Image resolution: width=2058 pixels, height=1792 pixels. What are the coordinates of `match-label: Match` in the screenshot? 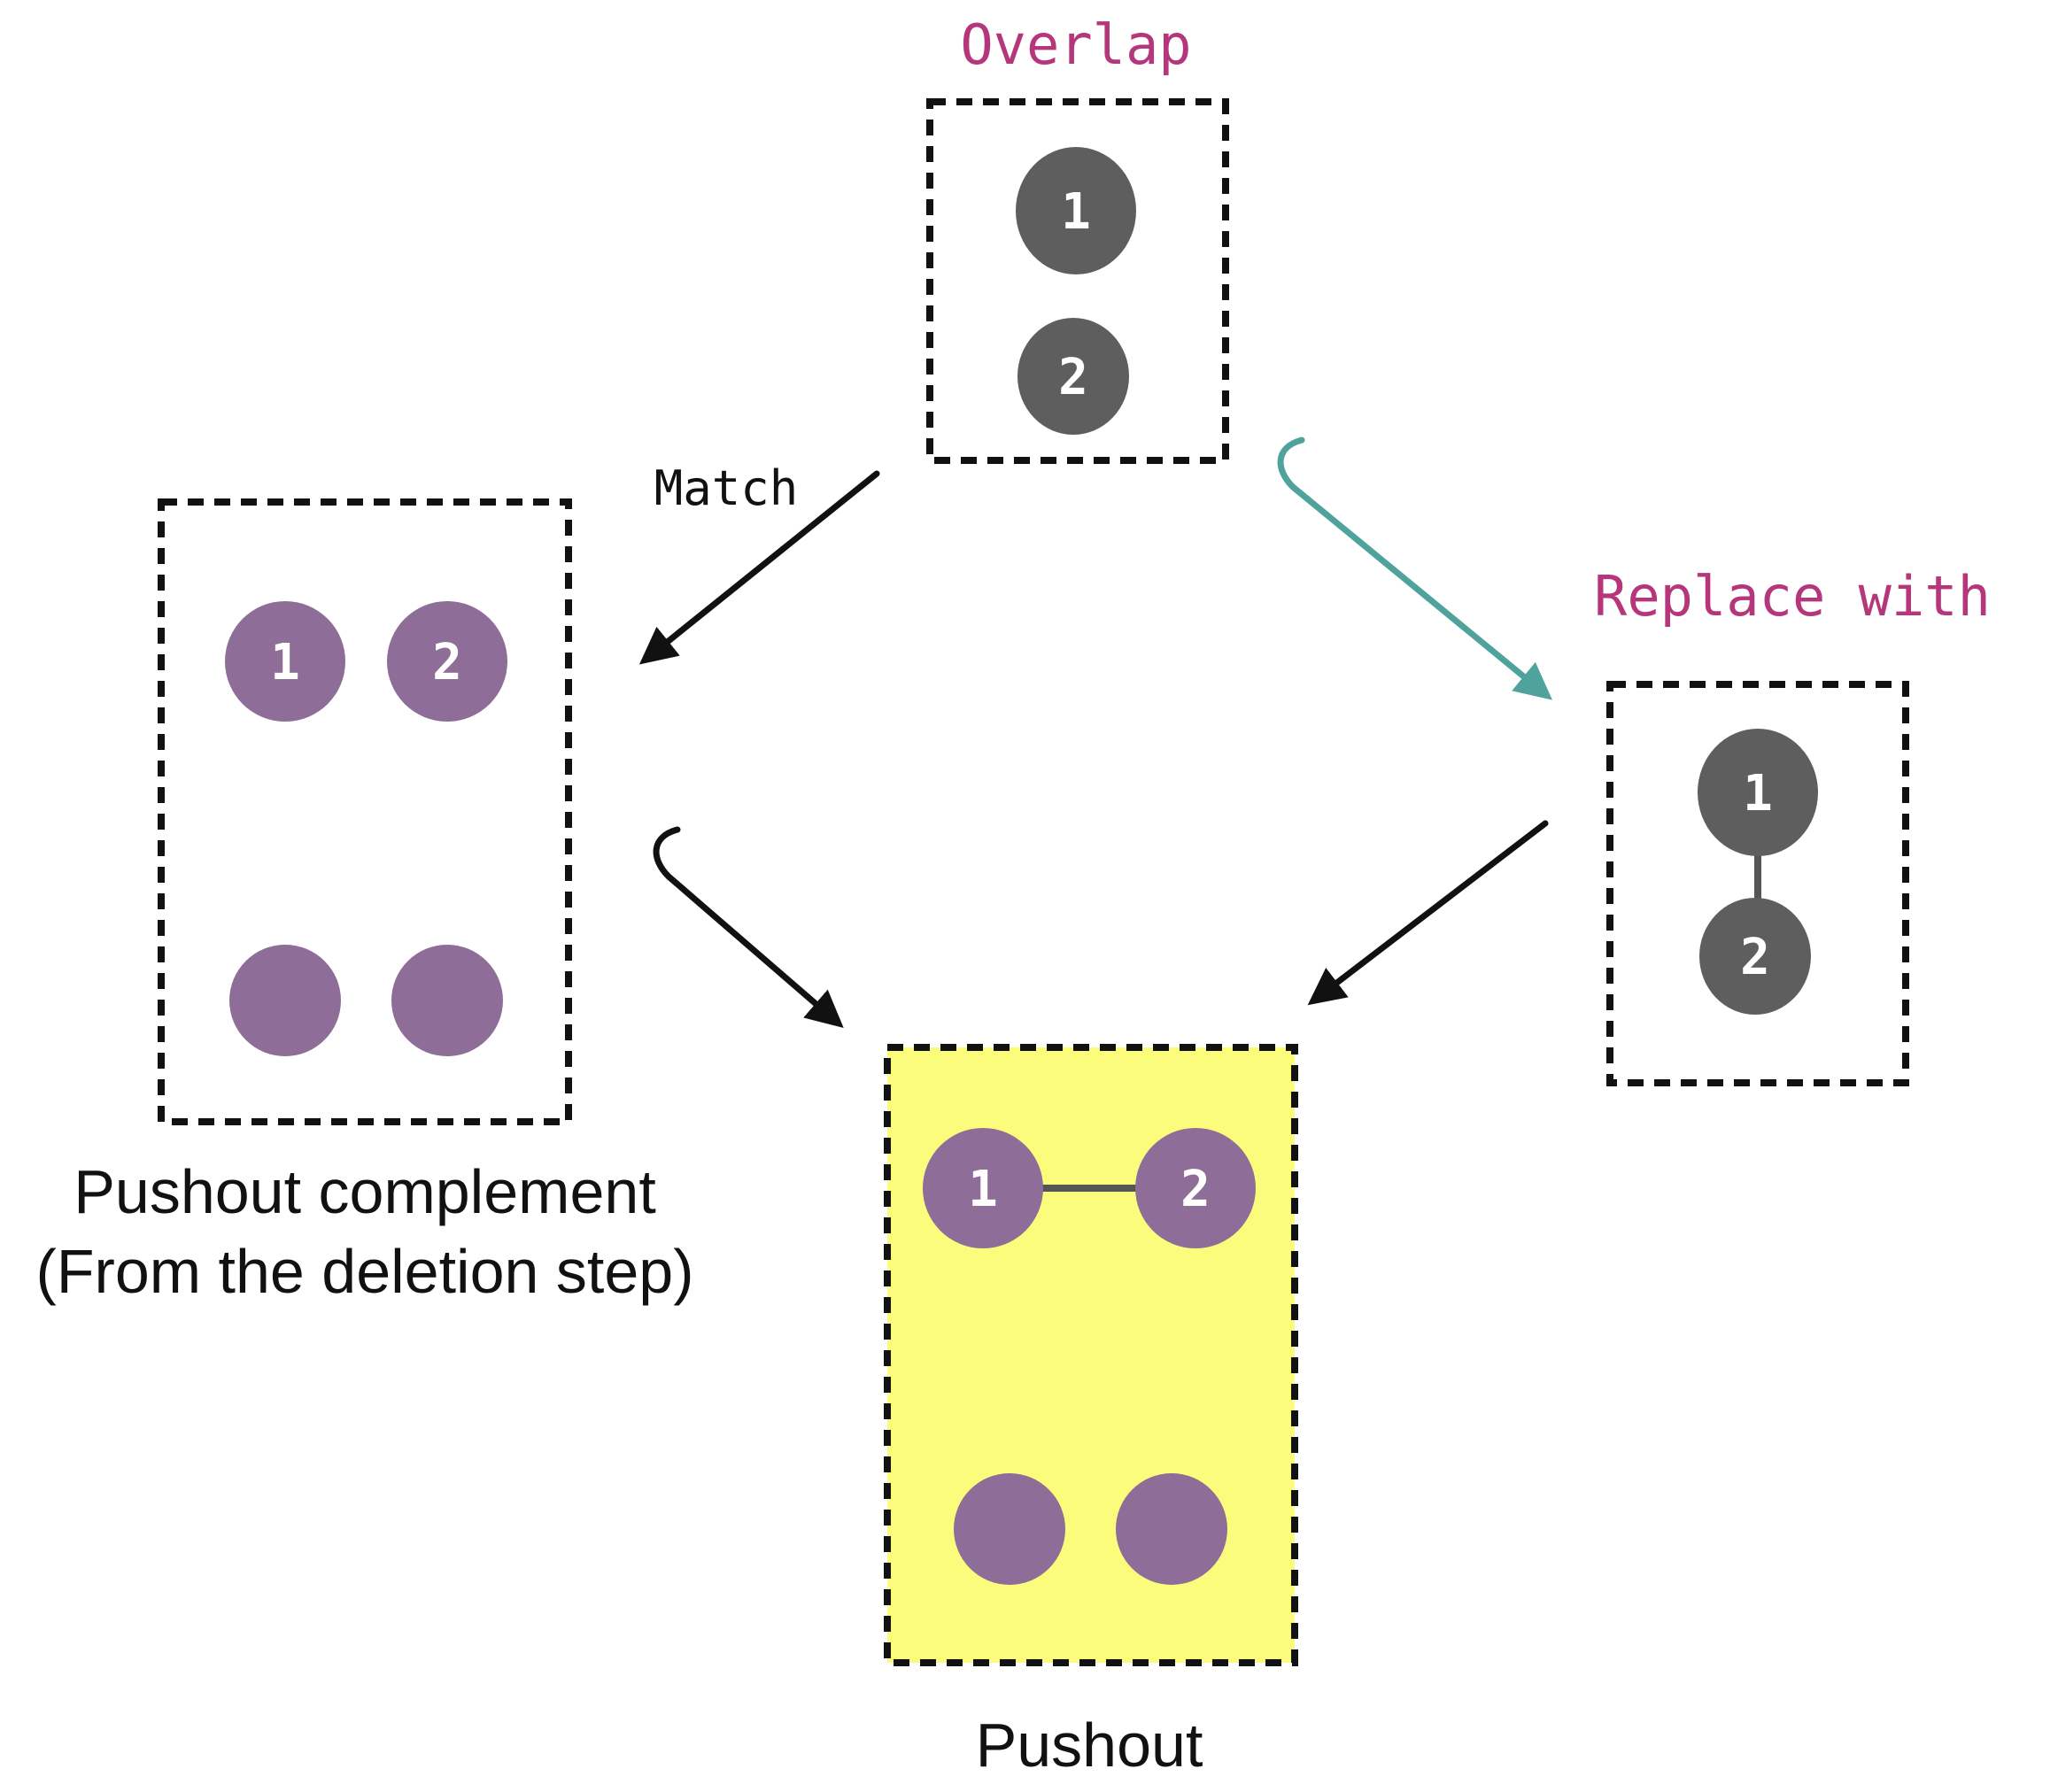 It's located at (726, 488).